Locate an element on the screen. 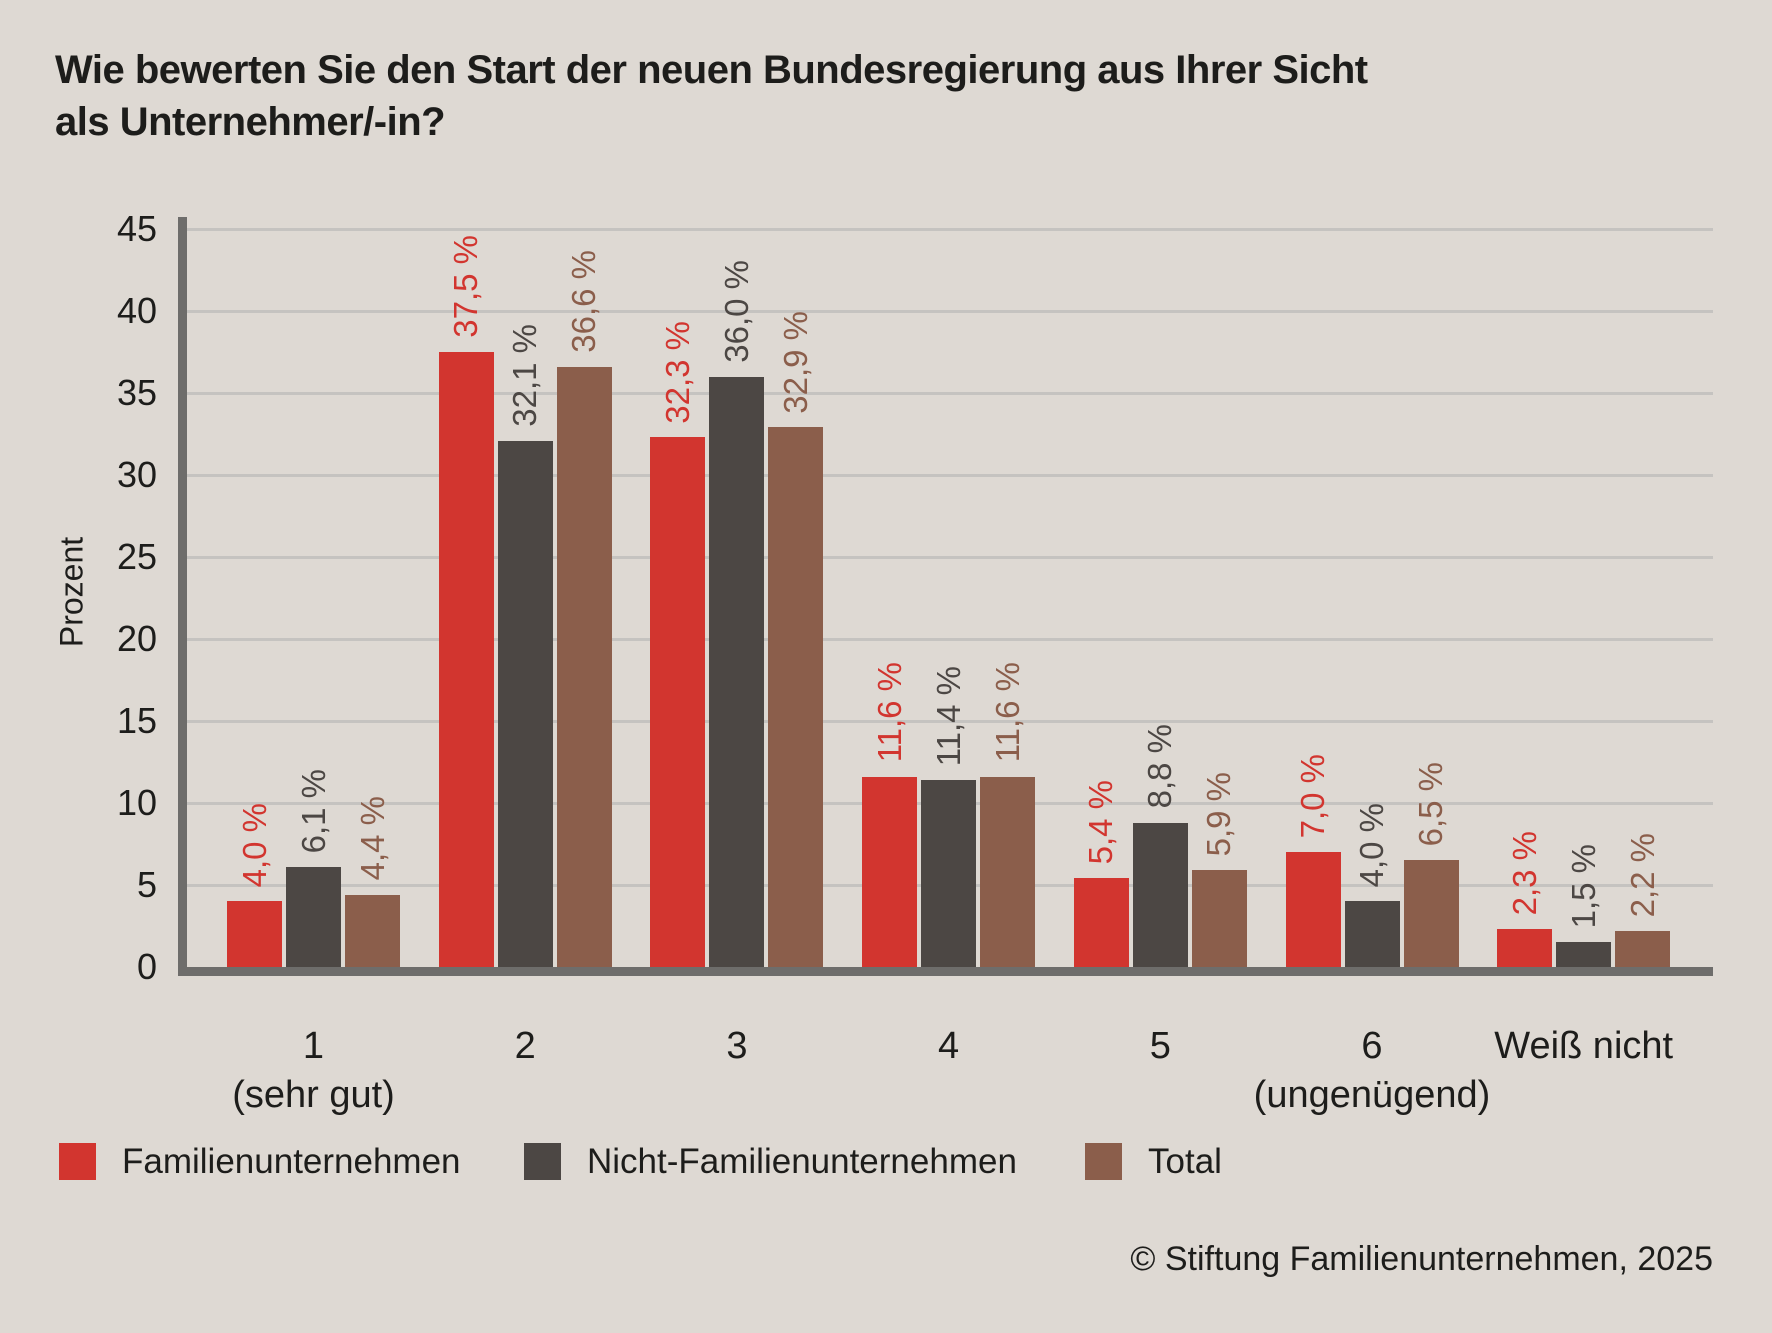  bar-group-Weiß nicht: 2,3 % 1,5 % 2,2 % is located at coordinates (1584, 899).